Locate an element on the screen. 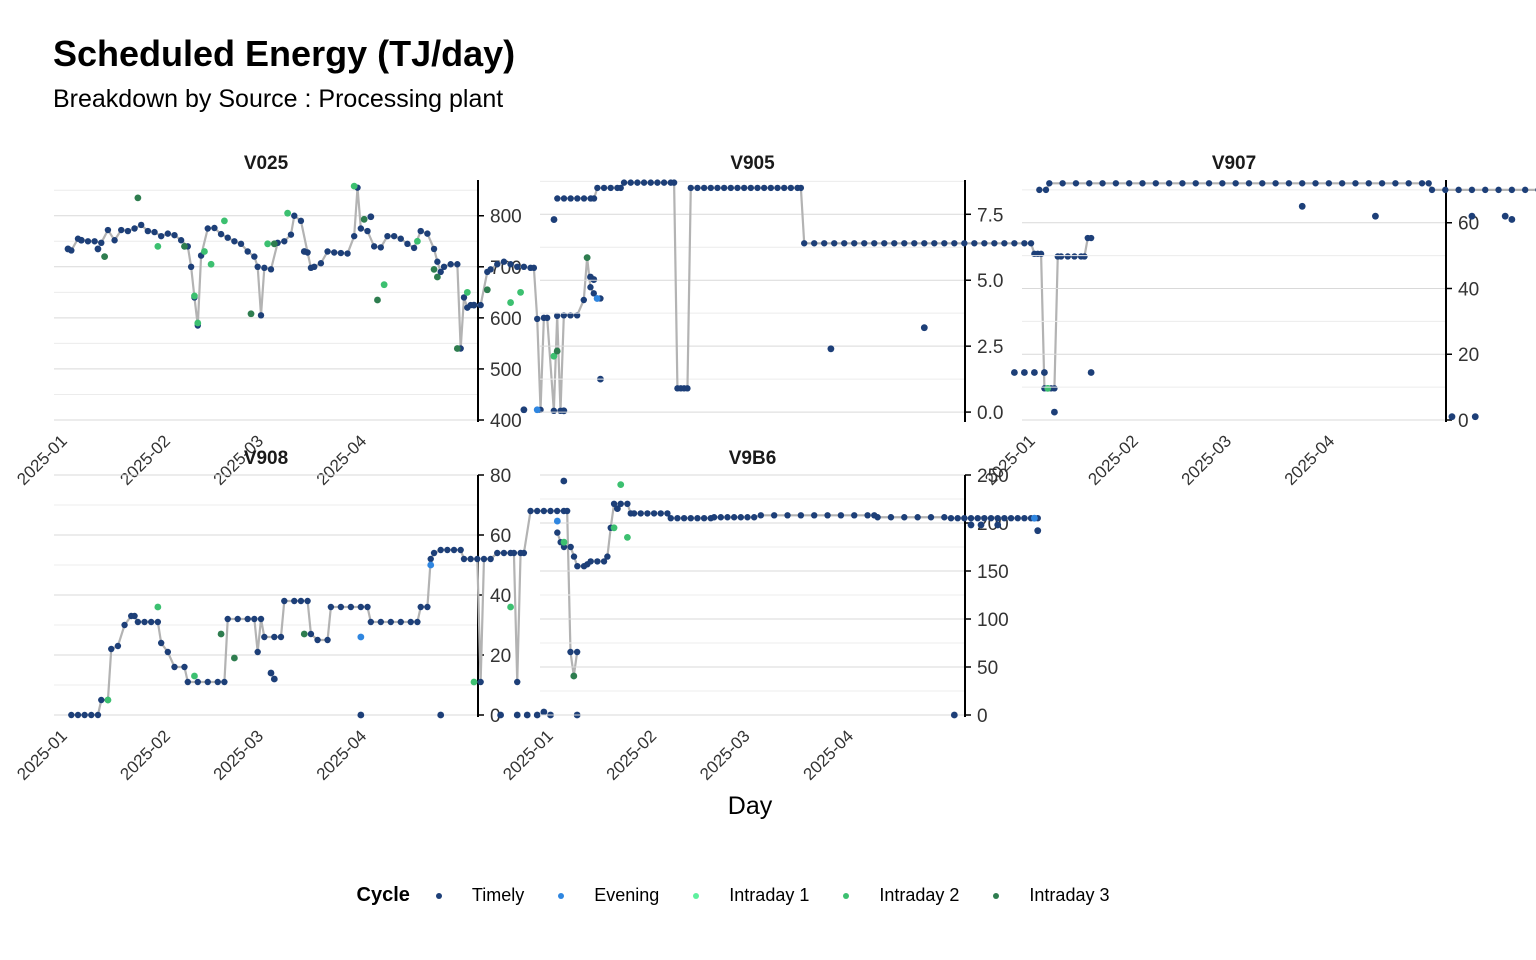 This screenshot has width=1536, height=960. y-tick-label: 40 is located at coordinates (500, 596).